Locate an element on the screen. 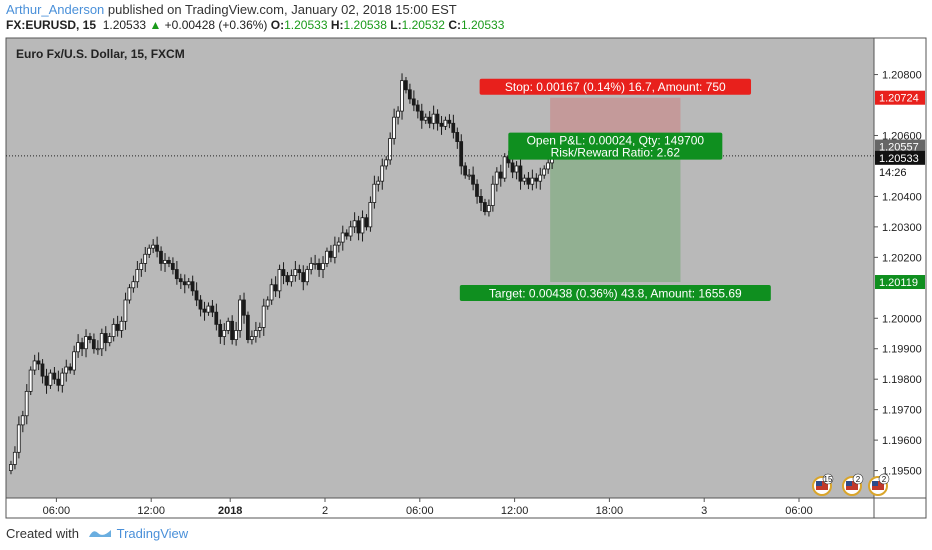 The height and width of the screenshot is (550, 932). target-zone is located at coordinates (615, 215).